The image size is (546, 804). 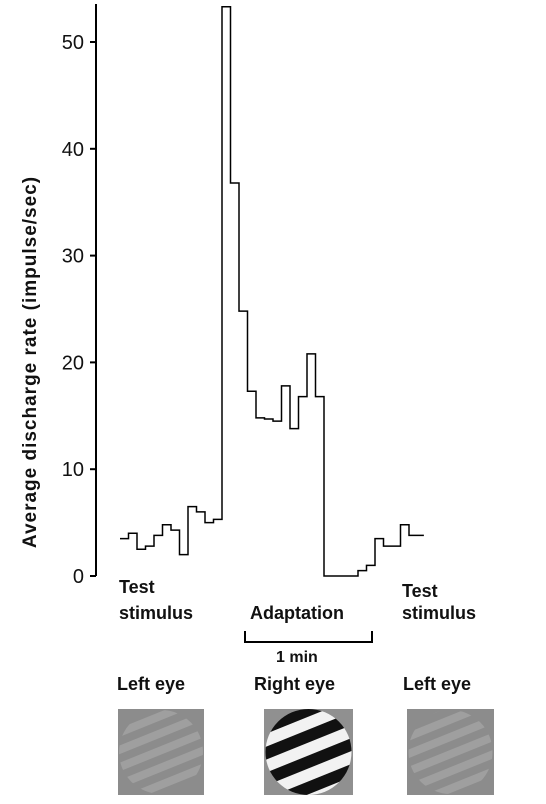 What do you see at coordinates (73, 150) in the screenshot?
I see `y-tick-label: 40` at bounding box center [73, 150].